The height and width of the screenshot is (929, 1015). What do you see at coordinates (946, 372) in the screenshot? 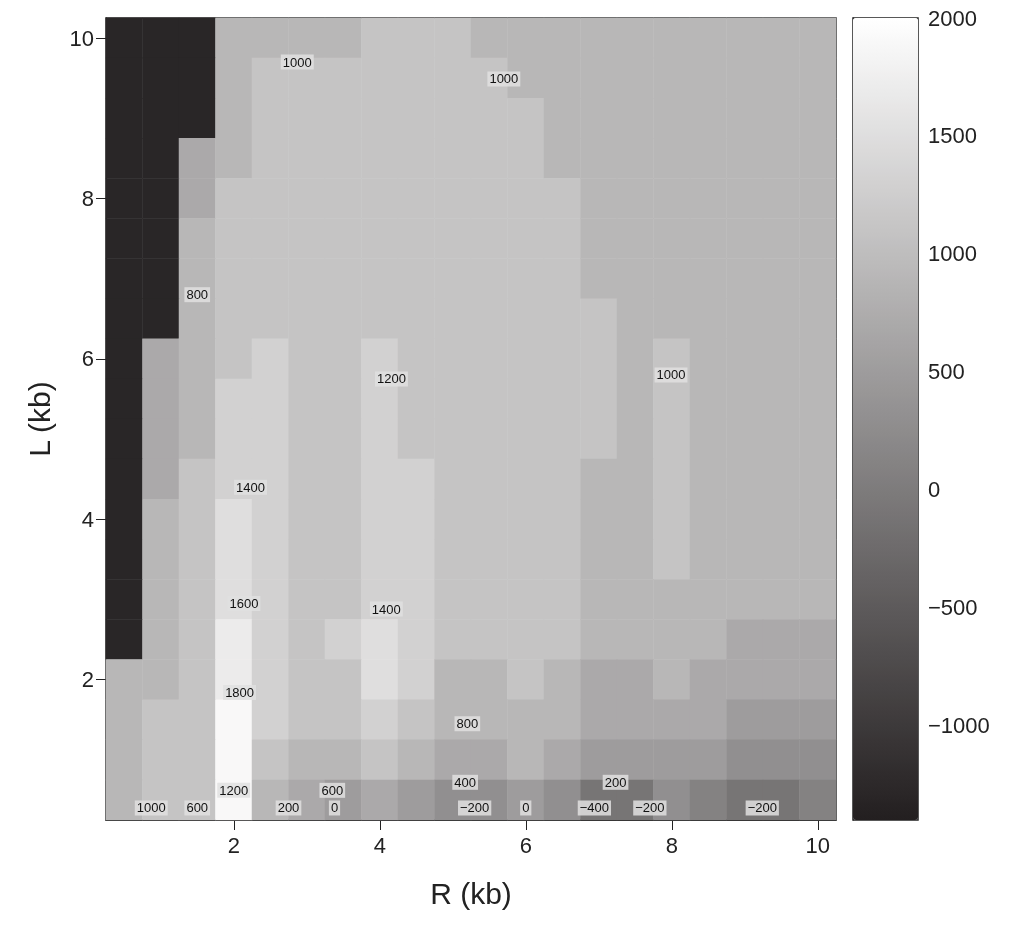
I see `color-bar-label: 500` at bounding box center [946, 372].